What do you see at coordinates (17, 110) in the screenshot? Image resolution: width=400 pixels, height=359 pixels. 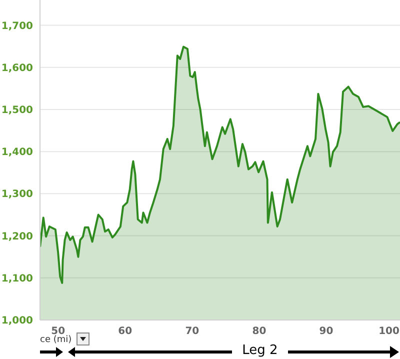 I see `y-tick-label: 1,500` at bounding box center [17, 110].